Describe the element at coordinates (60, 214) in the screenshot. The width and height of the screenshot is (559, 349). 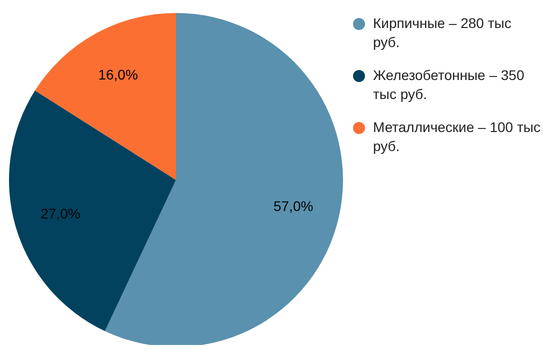
I see `data-label: 27,0%` at that location.